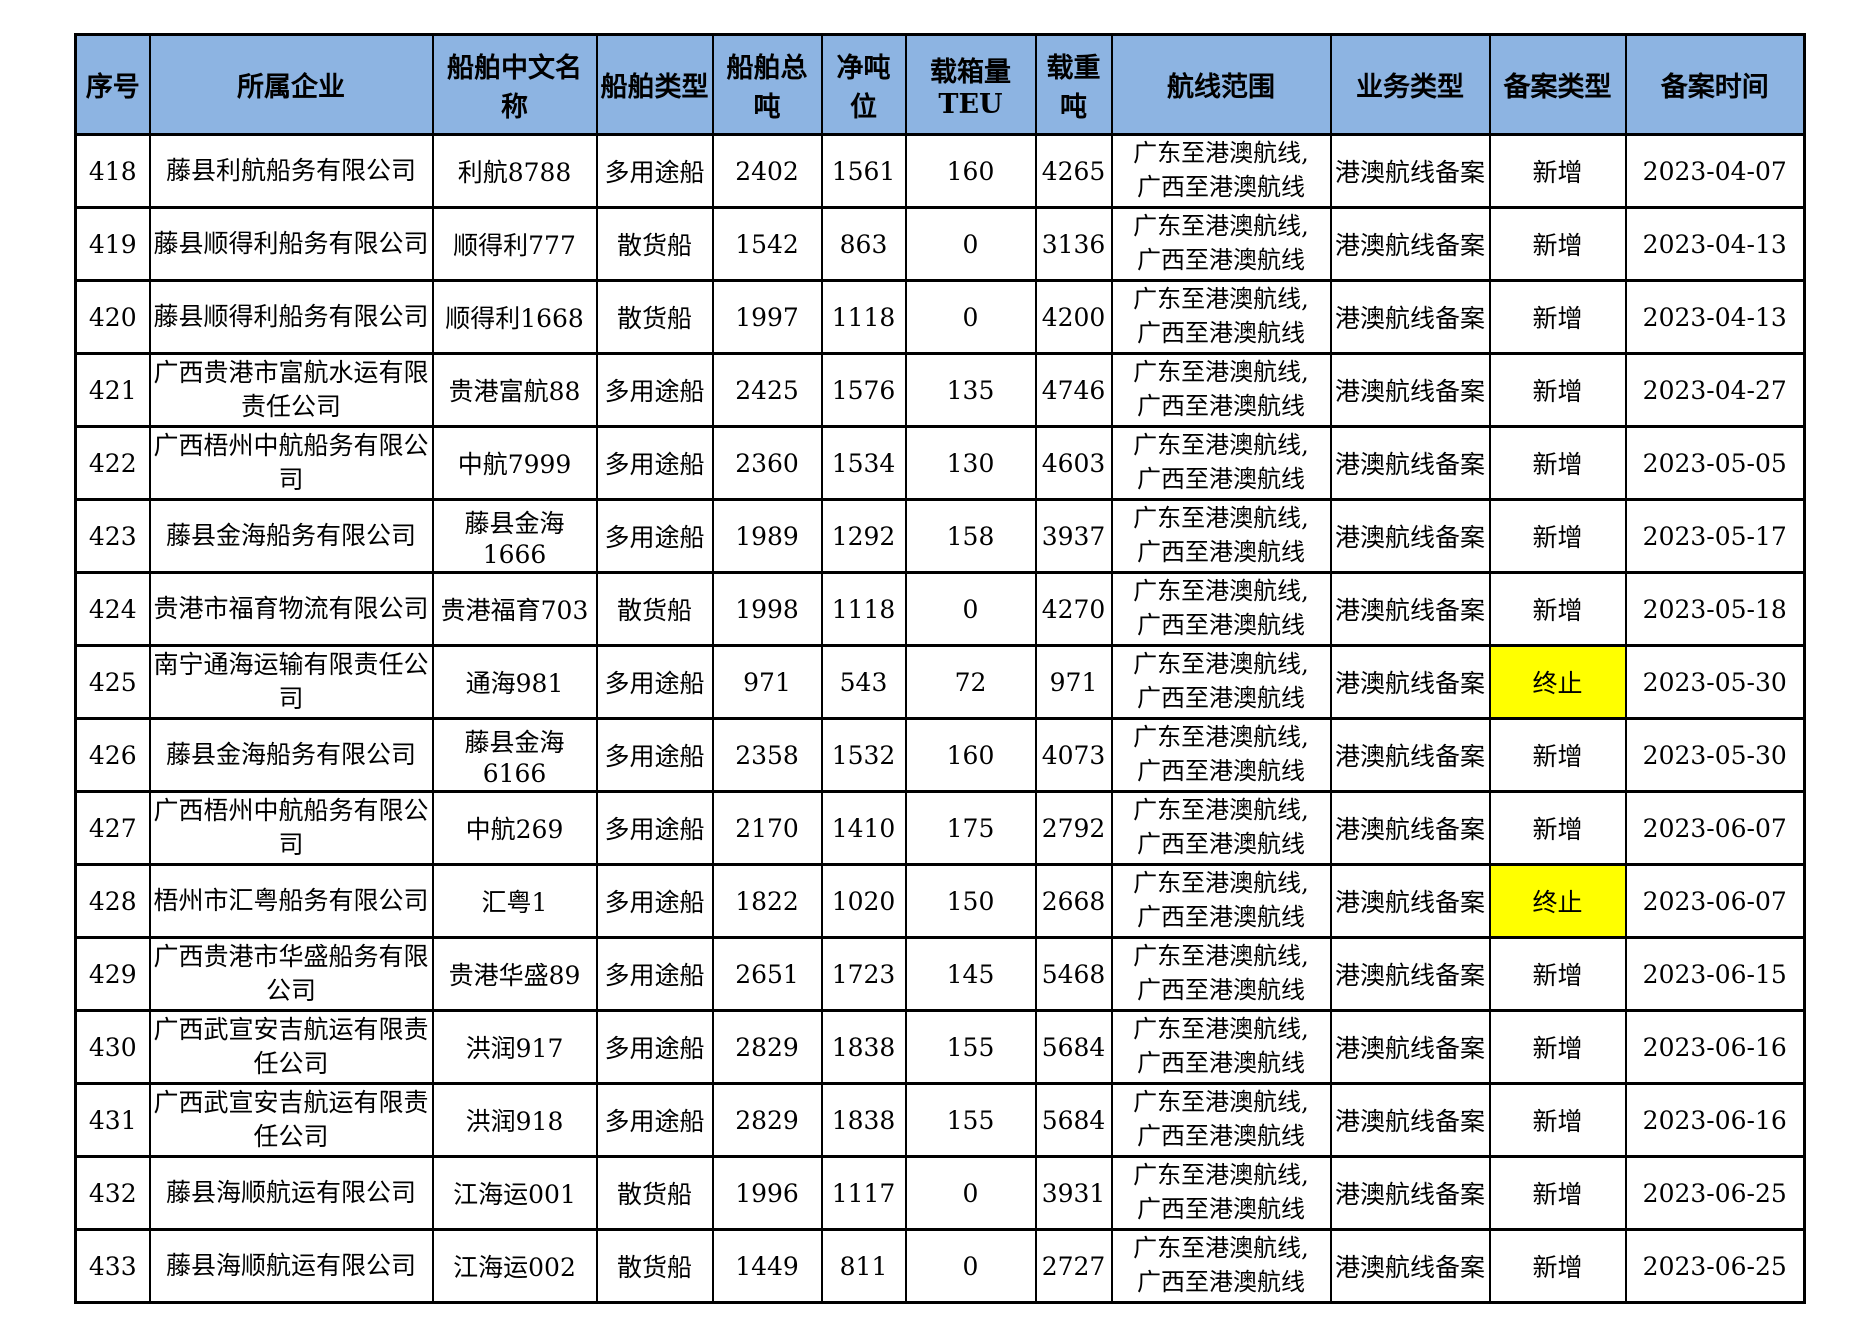 This screenshot has width=1870, height=1323. What do you see at coordinates (1073, 536) in the screenshot?
I see `cell-deadweight: 3937` at bounding box center [1073, 536].